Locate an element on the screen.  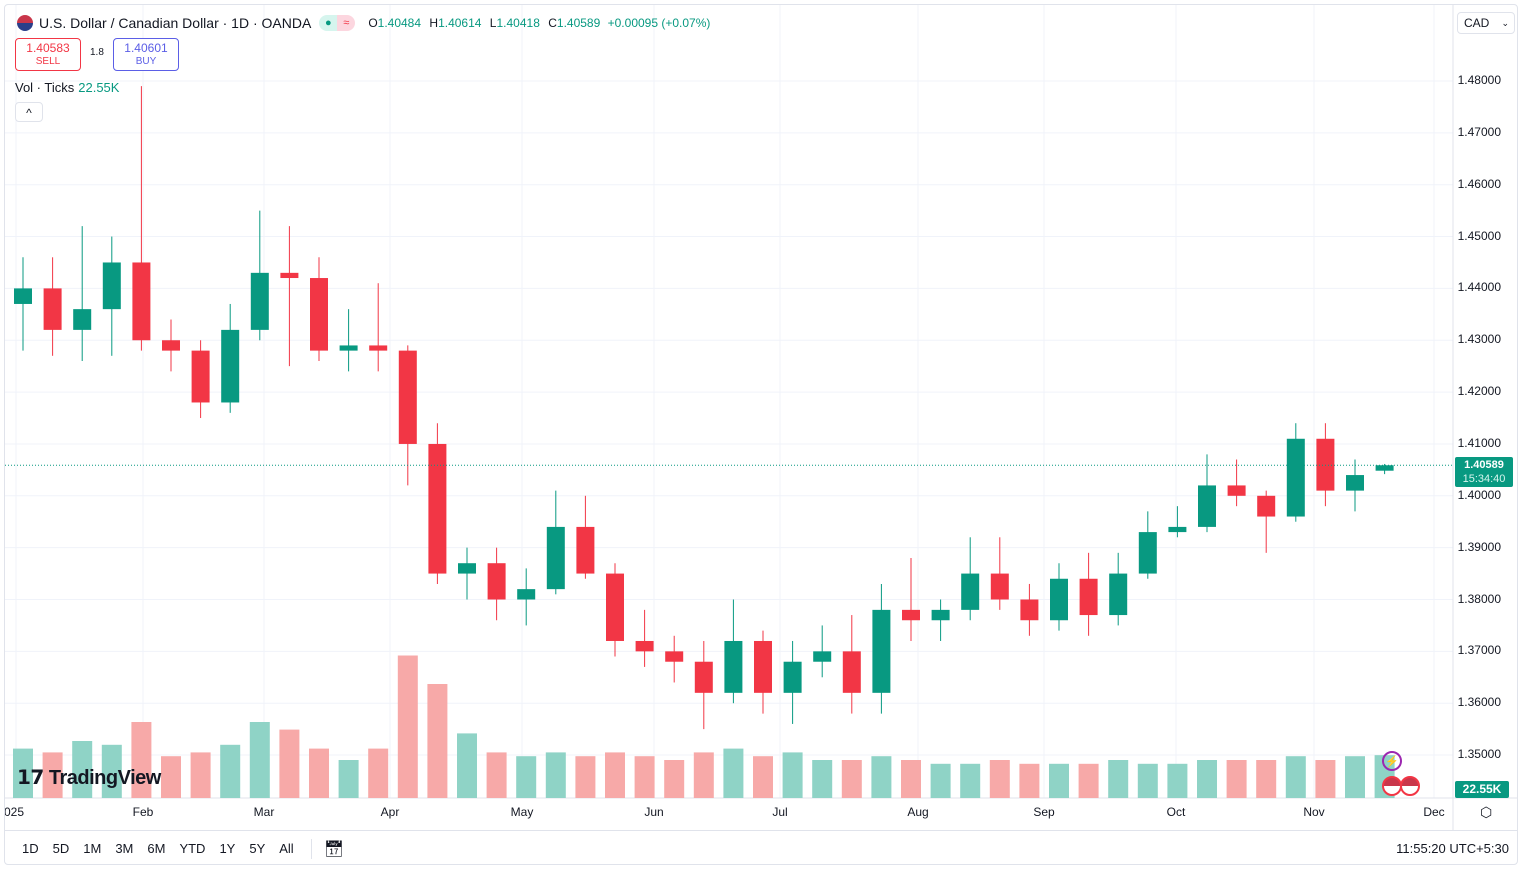
time-label: 2025 is located at coordinates (14, 812).